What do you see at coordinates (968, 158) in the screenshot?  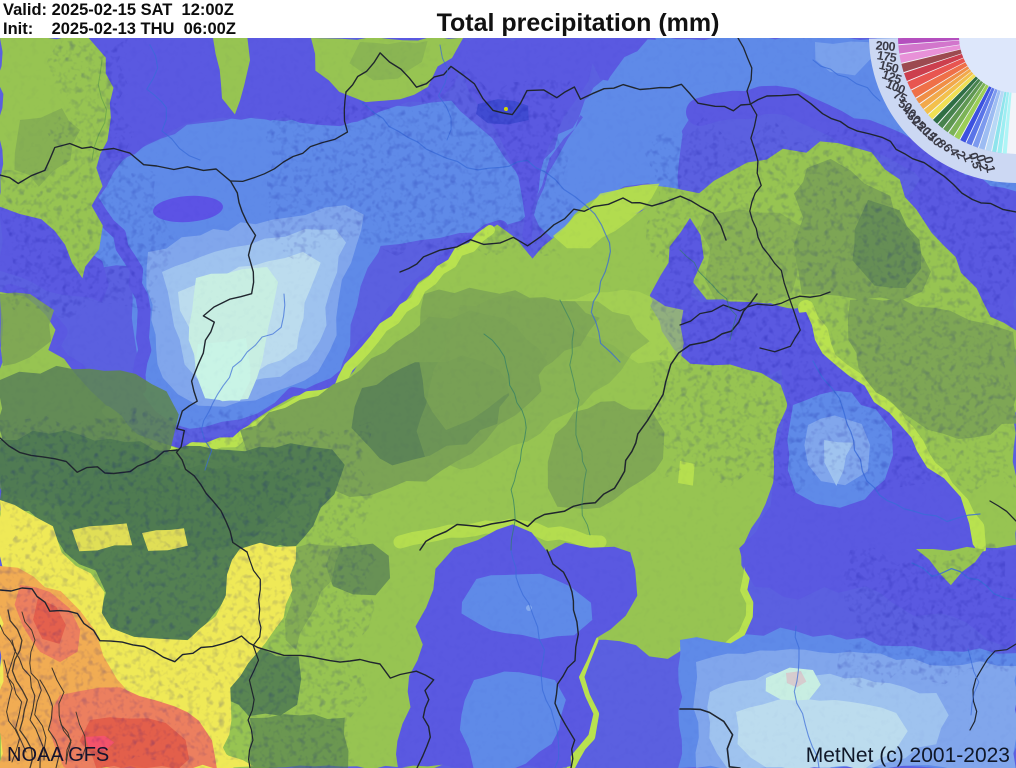 I see `svg-text: 1` at bounding box center [968, 158].